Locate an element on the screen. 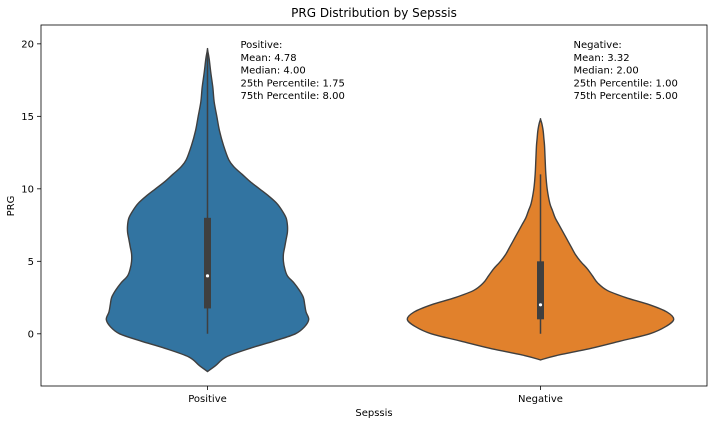  annotation-line: 25th Percentile: 1.00 is located at coordinates (626, 83).